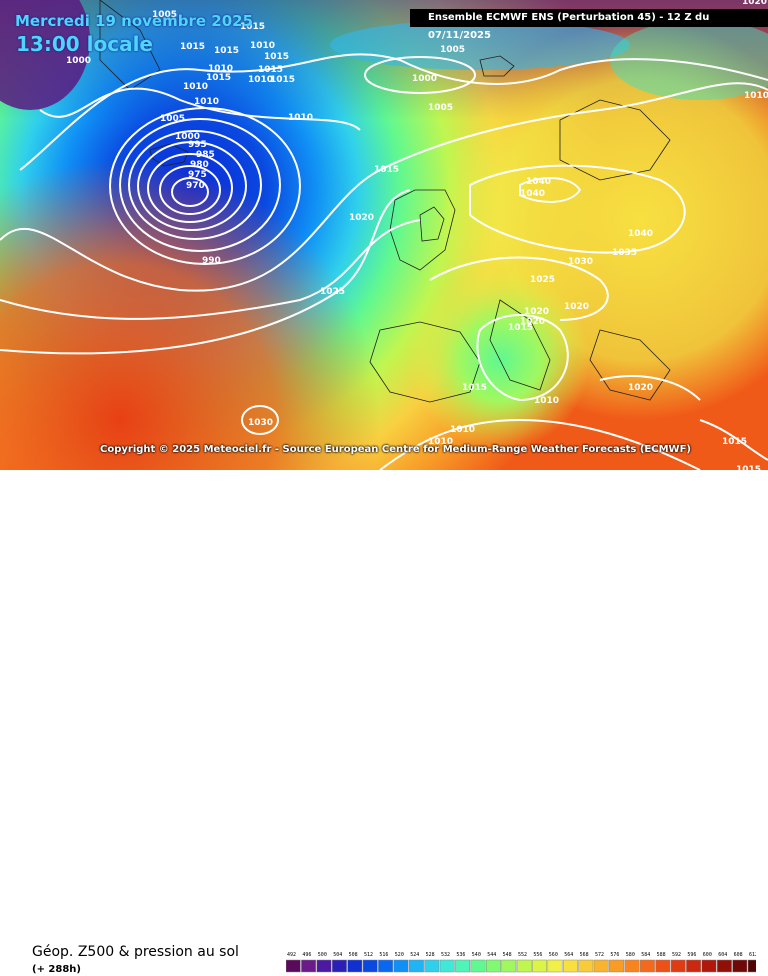 The image size is (768, 976). What do you see at coordinates (383, 955) in the screenshot?
I see `legend-value-label: 516` at bounding box center [383, 955].